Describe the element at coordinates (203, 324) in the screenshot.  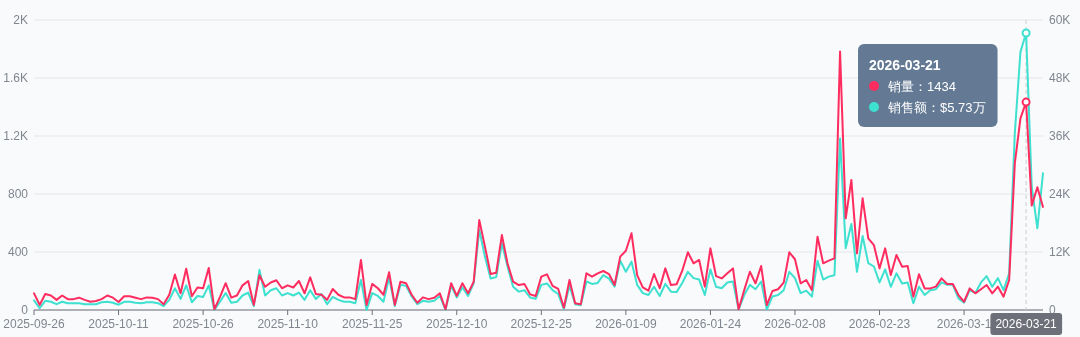
I see `x-tick-label: 2025-10-26` at that location.